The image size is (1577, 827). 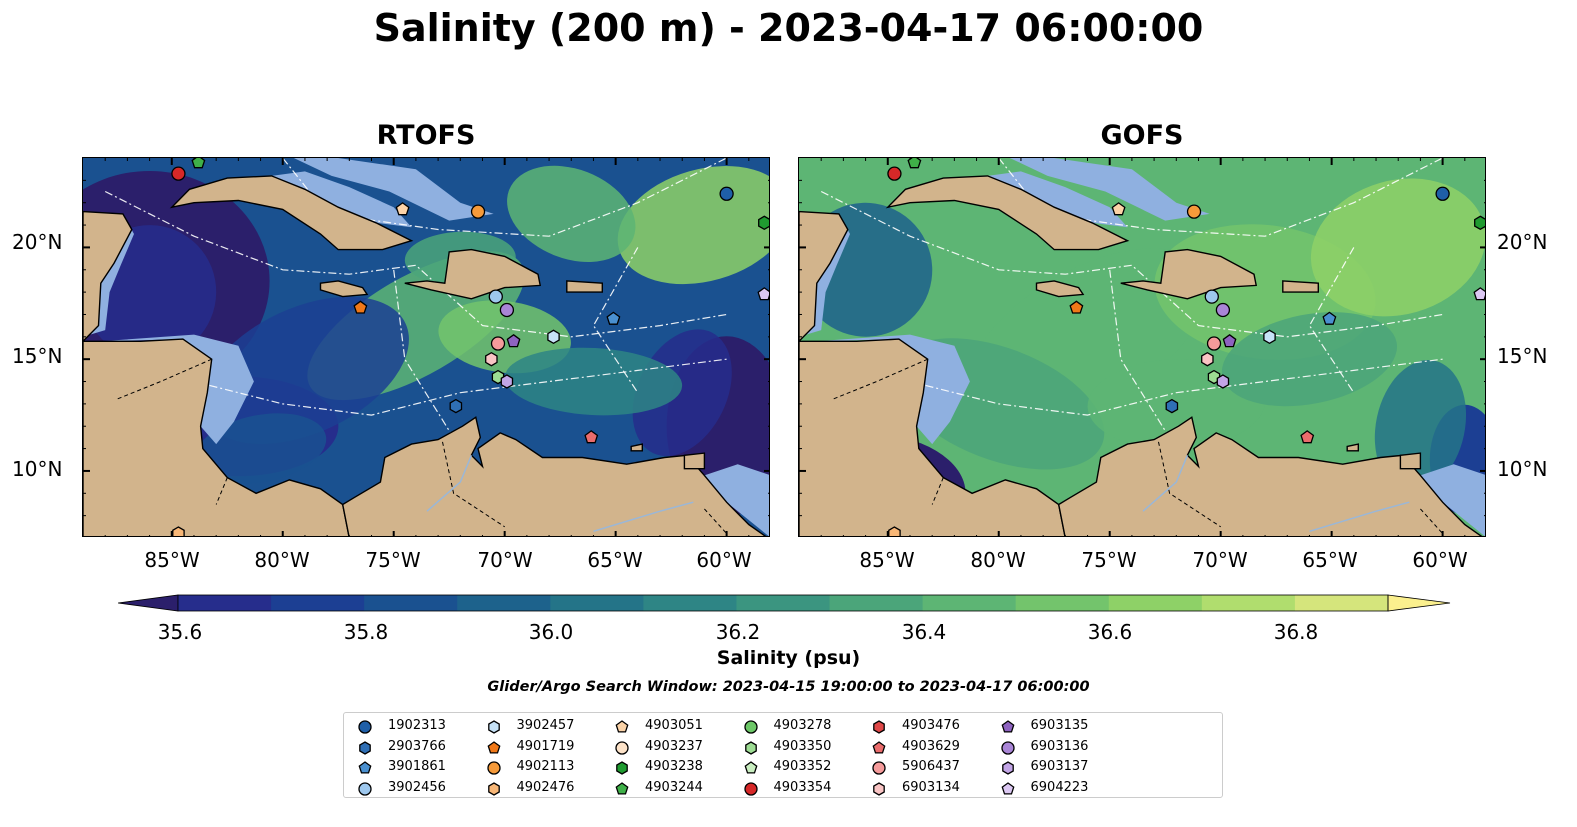 What do you see at coordinates (643, 517) in the screenshot?
I see `river` at bounding box center [643, 517].